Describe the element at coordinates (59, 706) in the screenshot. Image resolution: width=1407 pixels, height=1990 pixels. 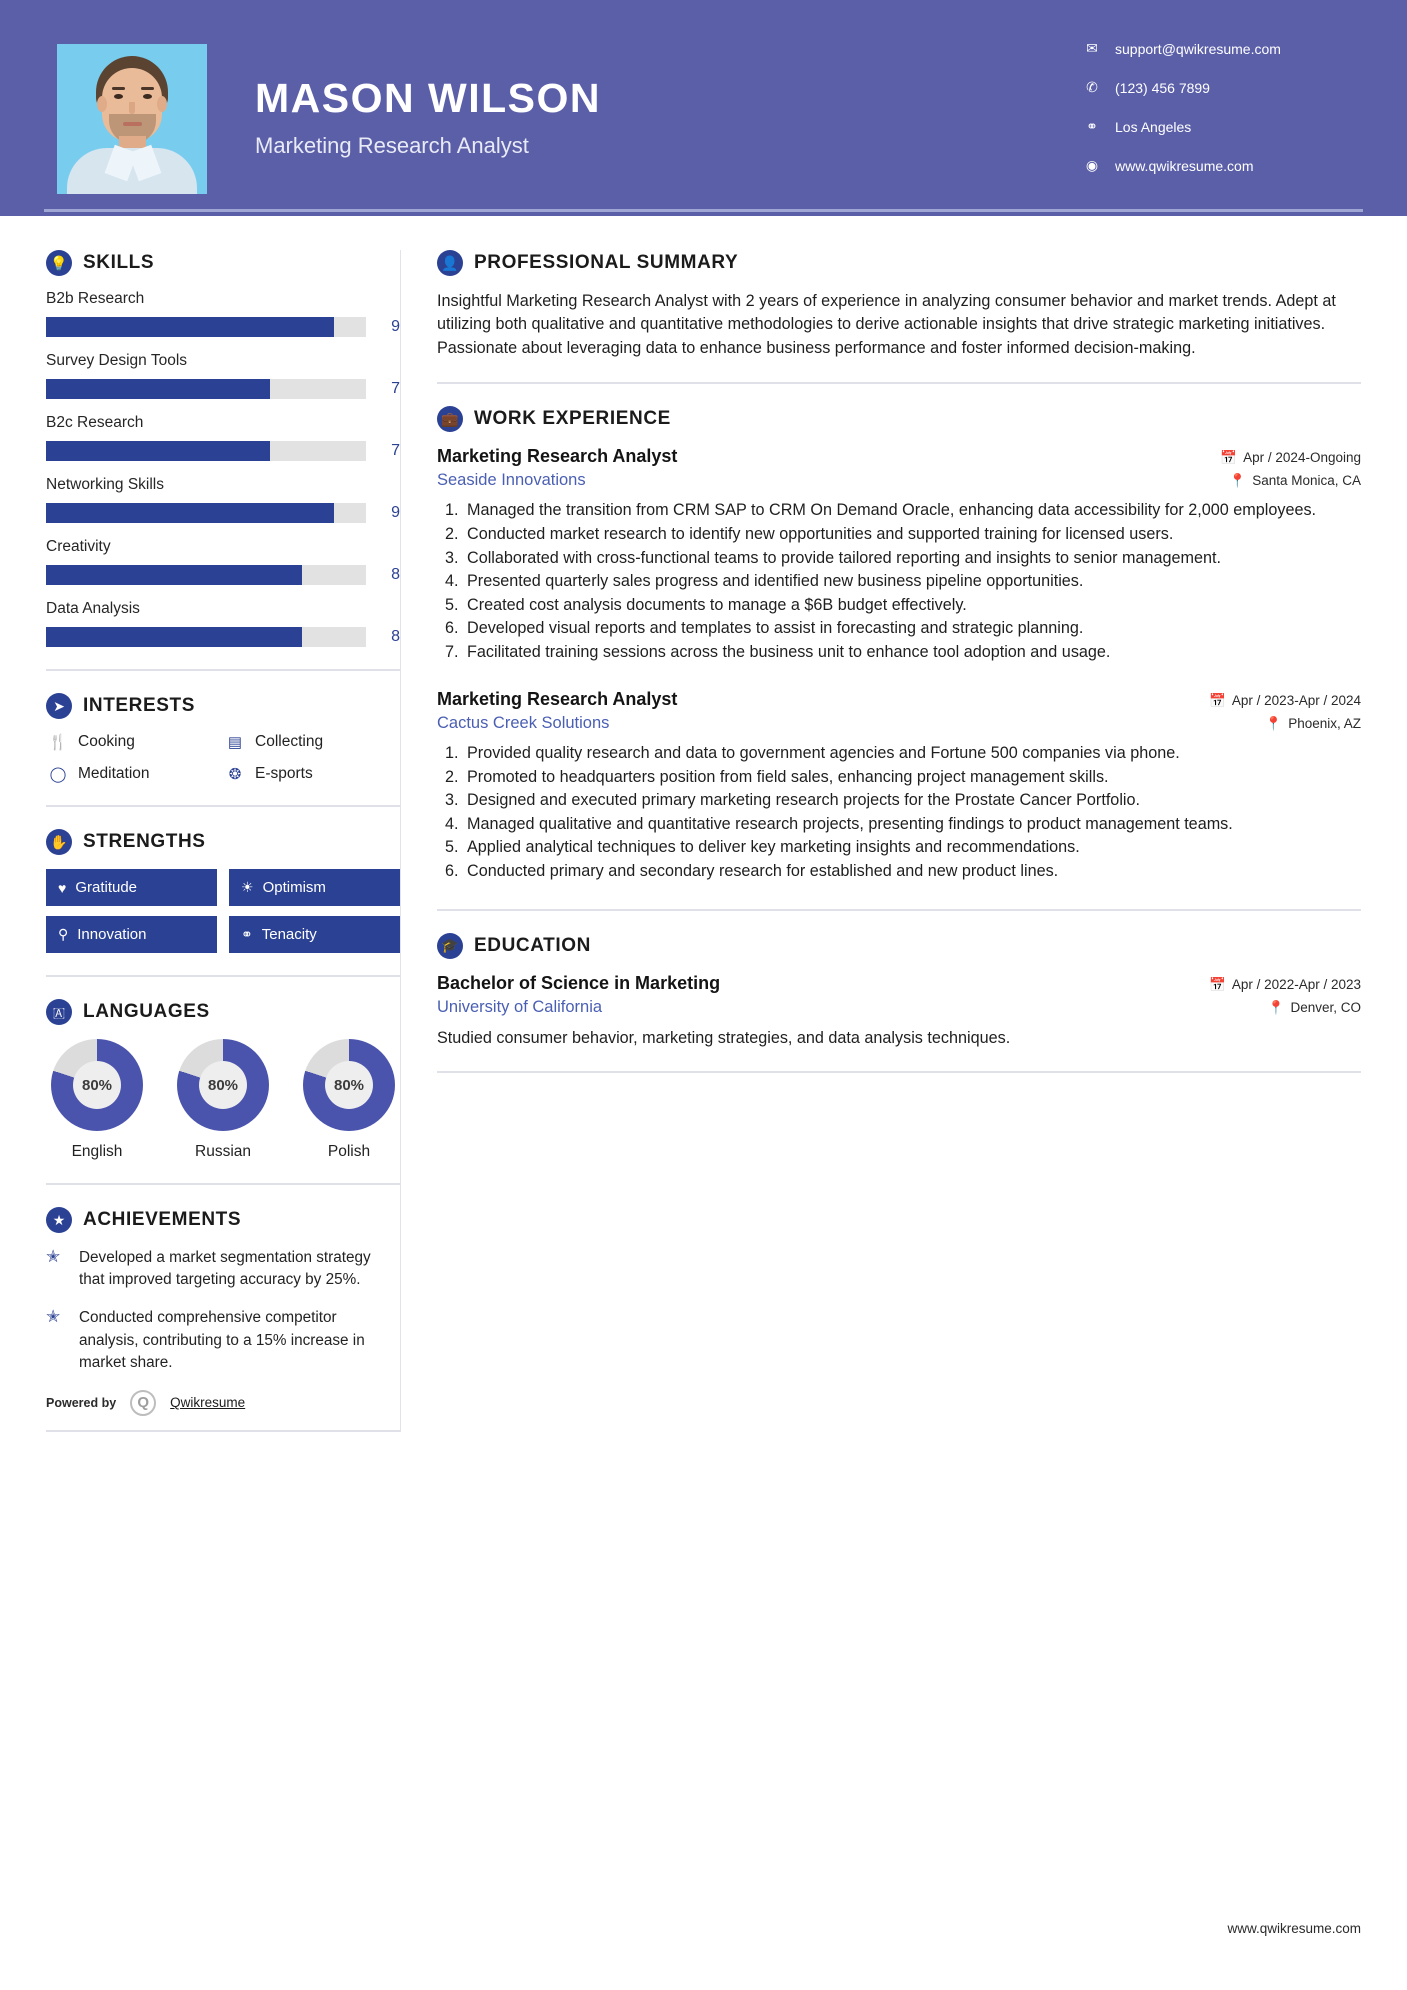
I see `paper-plane-icon: ➤` at that location.